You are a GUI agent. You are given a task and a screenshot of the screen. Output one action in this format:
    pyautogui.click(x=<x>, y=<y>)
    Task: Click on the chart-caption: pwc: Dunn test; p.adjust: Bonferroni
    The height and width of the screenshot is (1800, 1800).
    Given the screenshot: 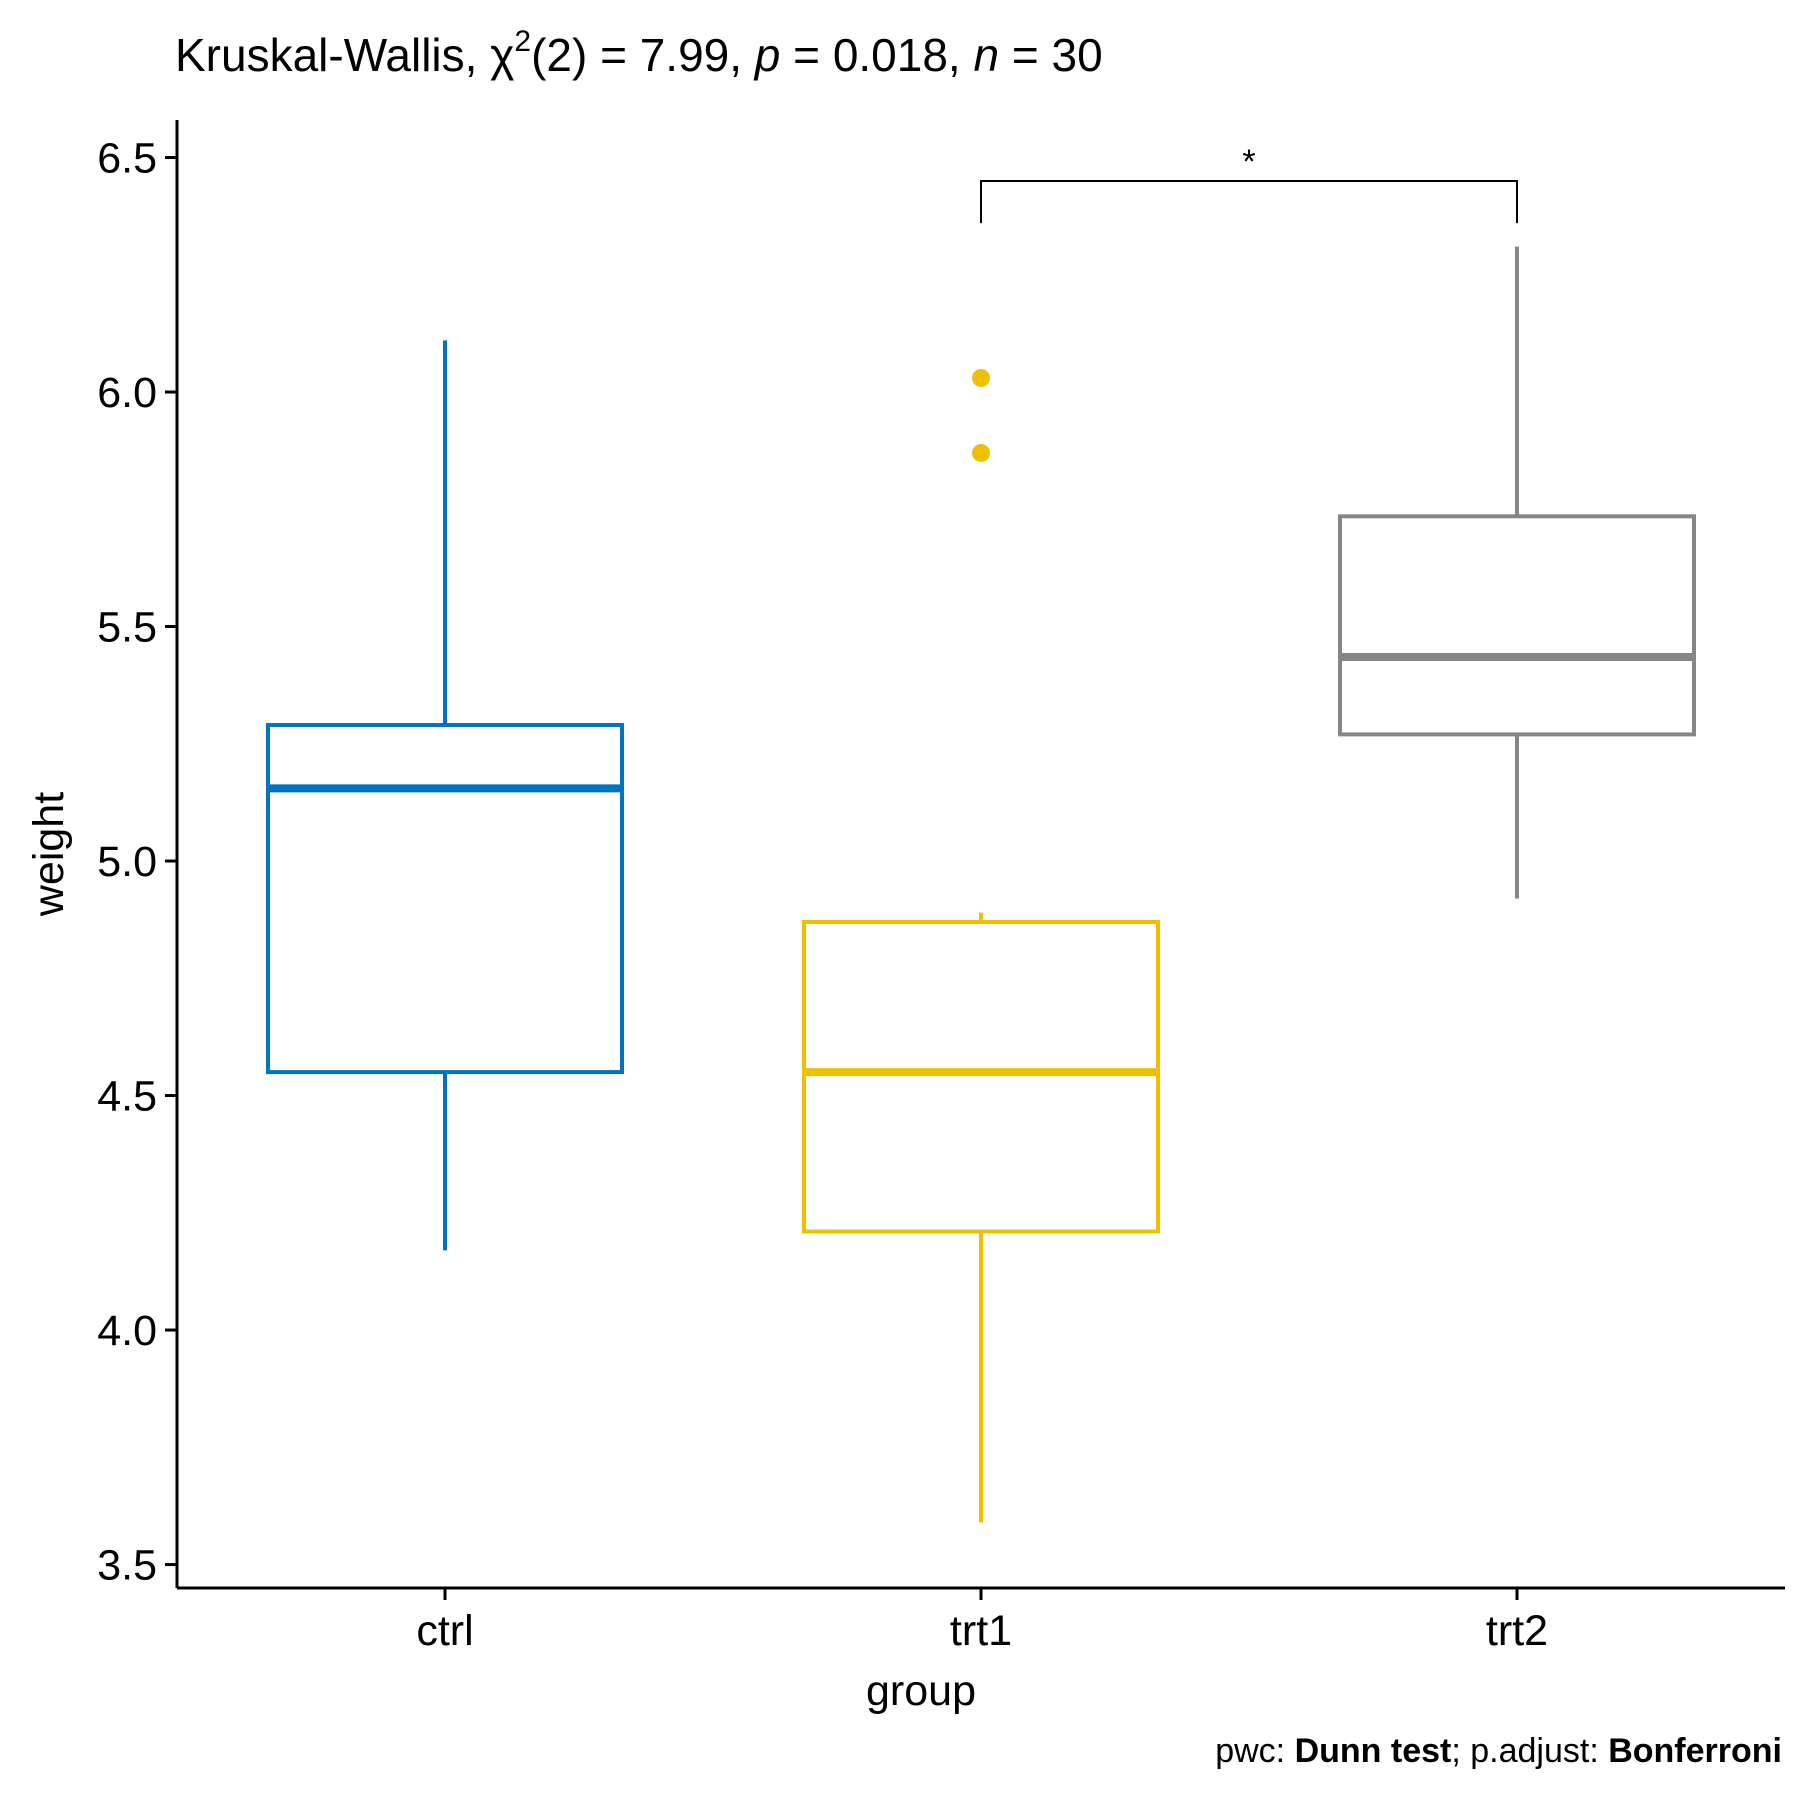 What is the action you would take?
    pyautogui.click(x=1498, y=1751)
    